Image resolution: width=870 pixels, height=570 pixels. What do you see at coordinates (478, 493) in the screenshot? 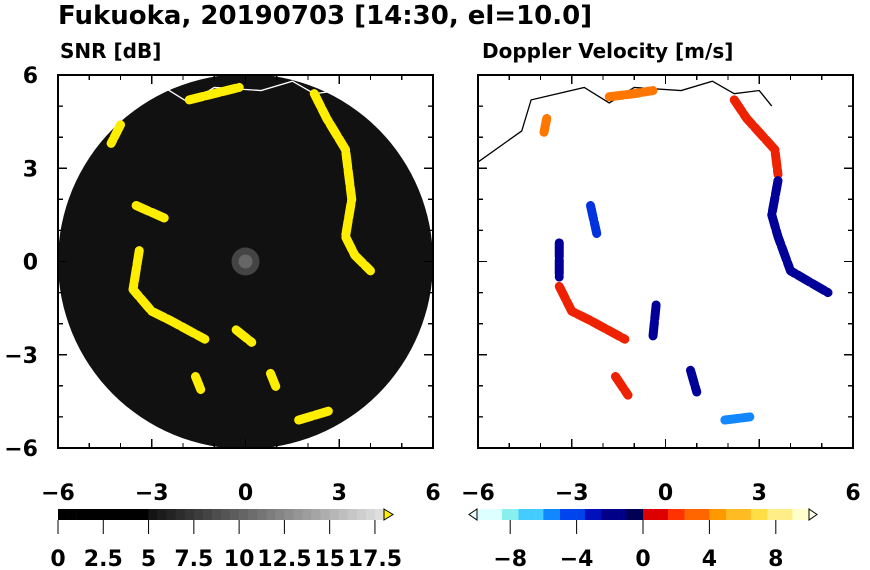
I see `x-tick-label: −6` at bounding box center [478, 493].